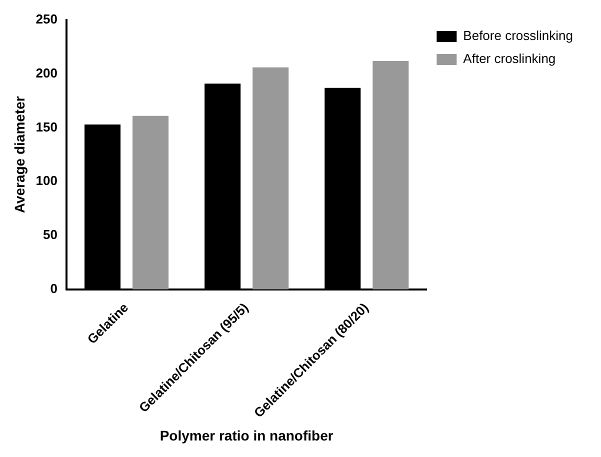  Describe the element at coordinates (518, 36) in the screenshot. I see `legend-label: Before crosslinking` at that location.